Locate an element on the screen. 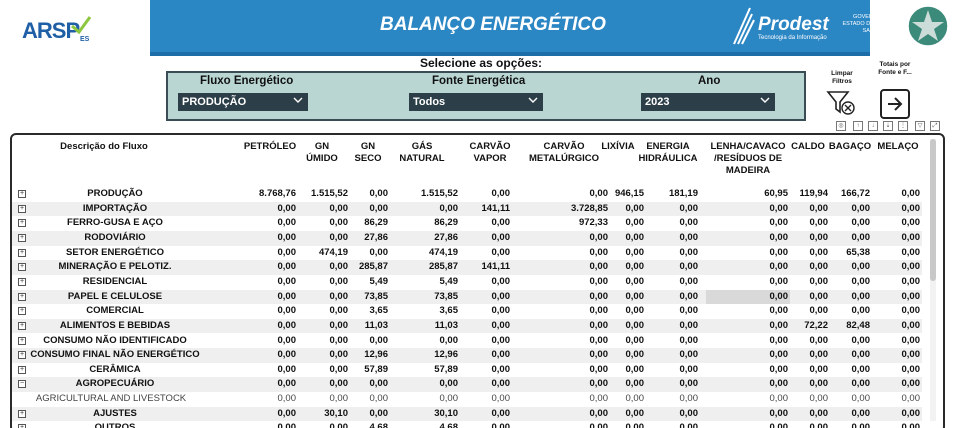 The width and height of the screenshot is (960, 428). table-cell: 12,96 is located at coordinates (446, 355).